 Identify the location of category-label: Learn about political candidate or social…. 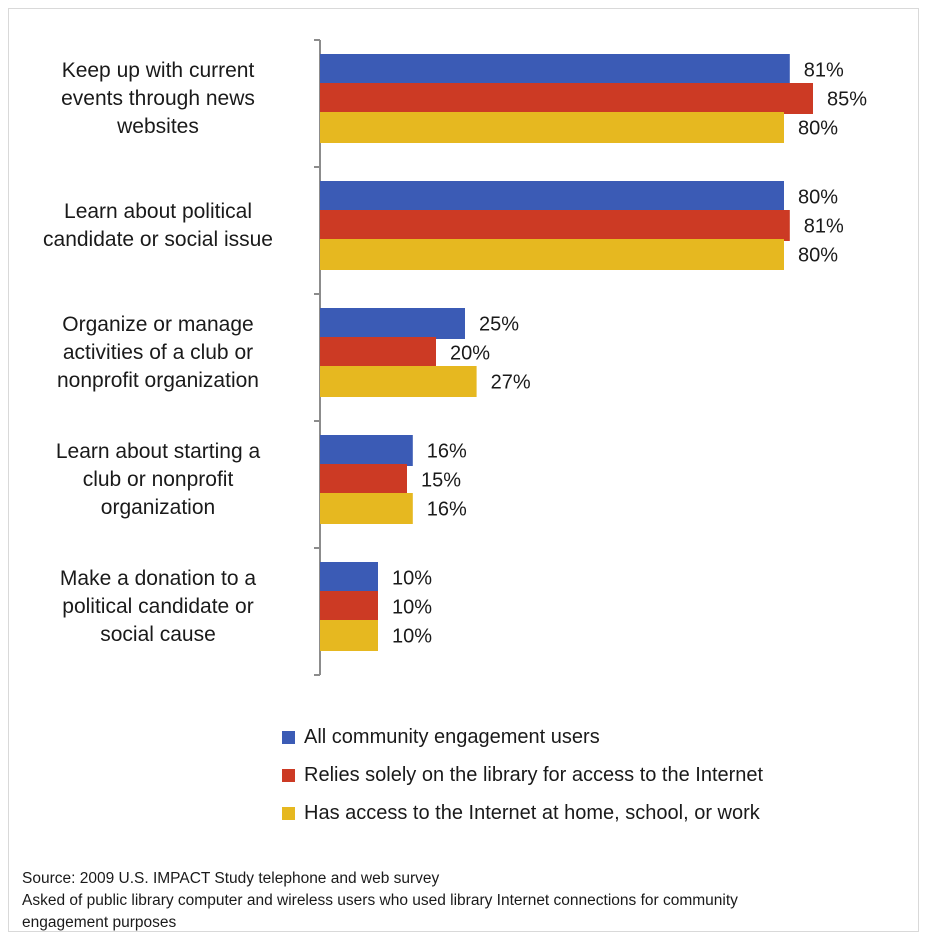
(158, 226).